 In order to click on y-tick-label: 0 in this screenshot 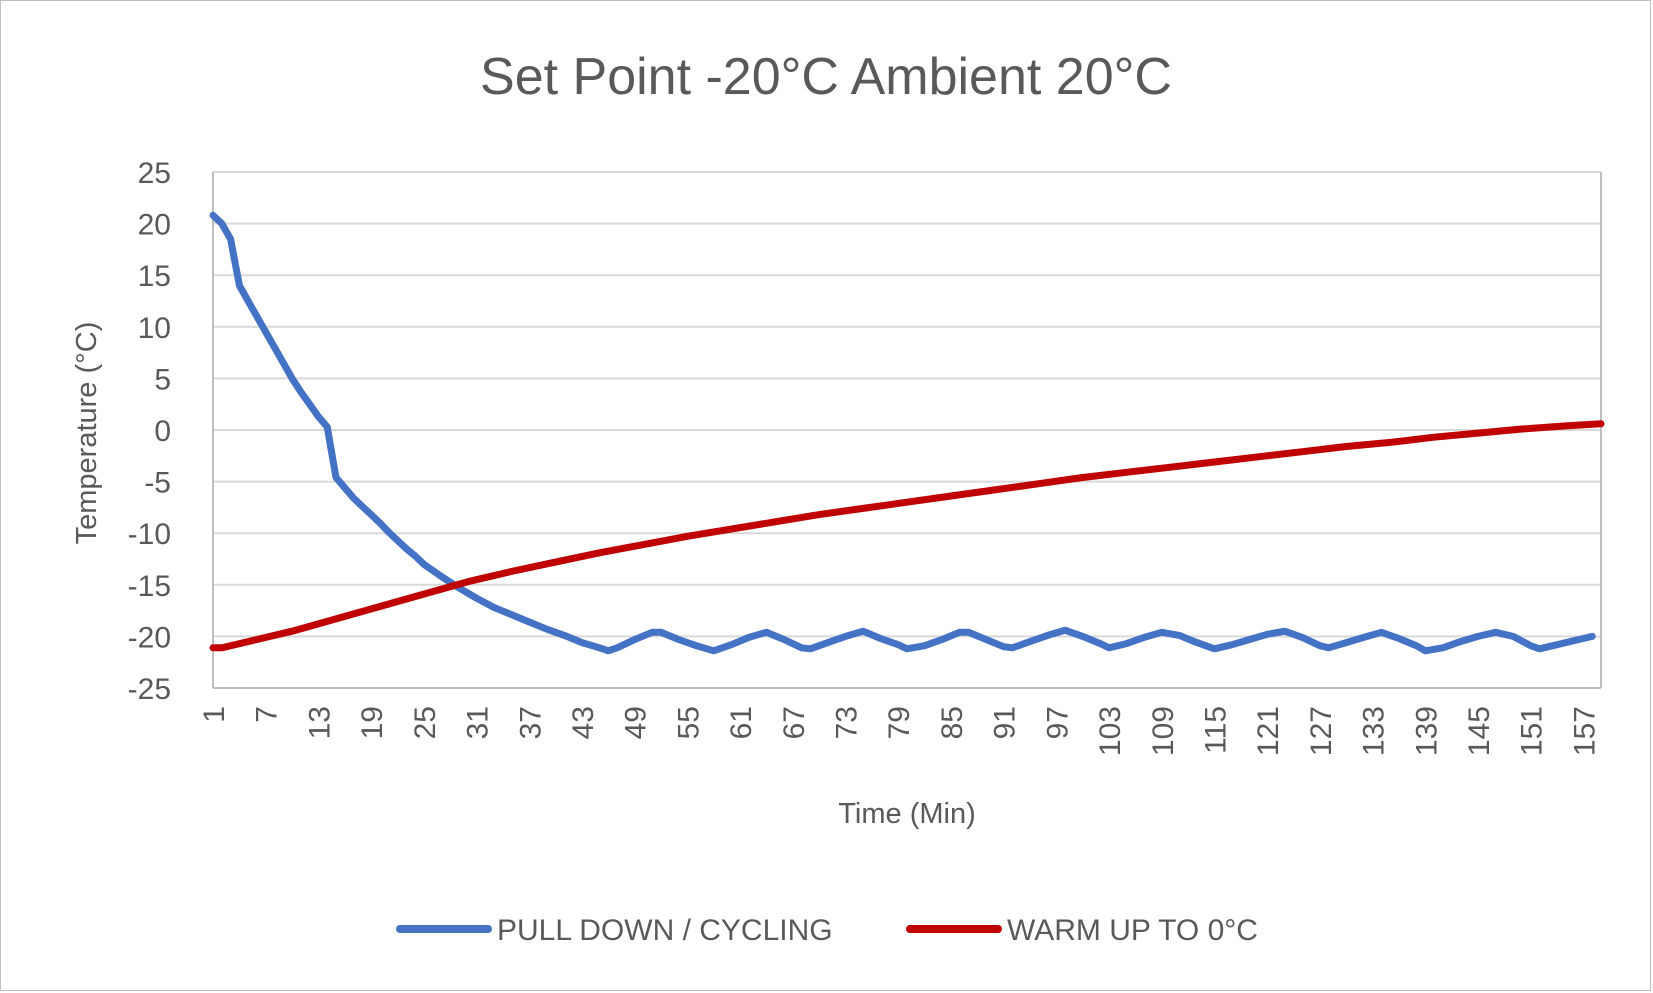, I will do `click(162, 431)`.